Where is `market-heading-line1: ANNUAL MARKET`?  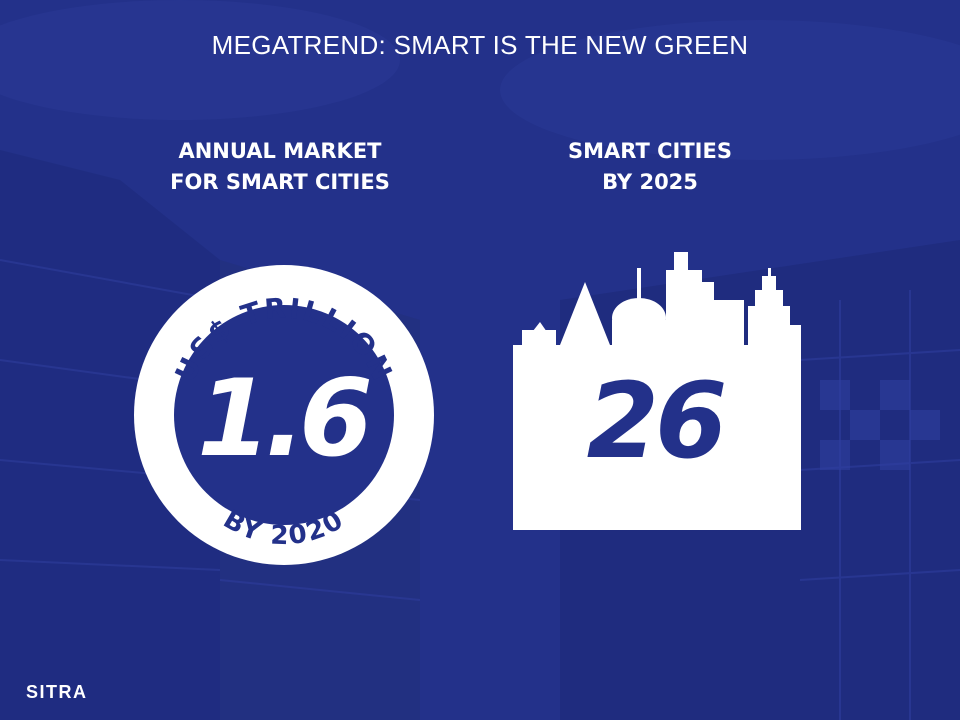
market-heading-line1: ANNUAL MARKET is located at coordinates (280, 151).